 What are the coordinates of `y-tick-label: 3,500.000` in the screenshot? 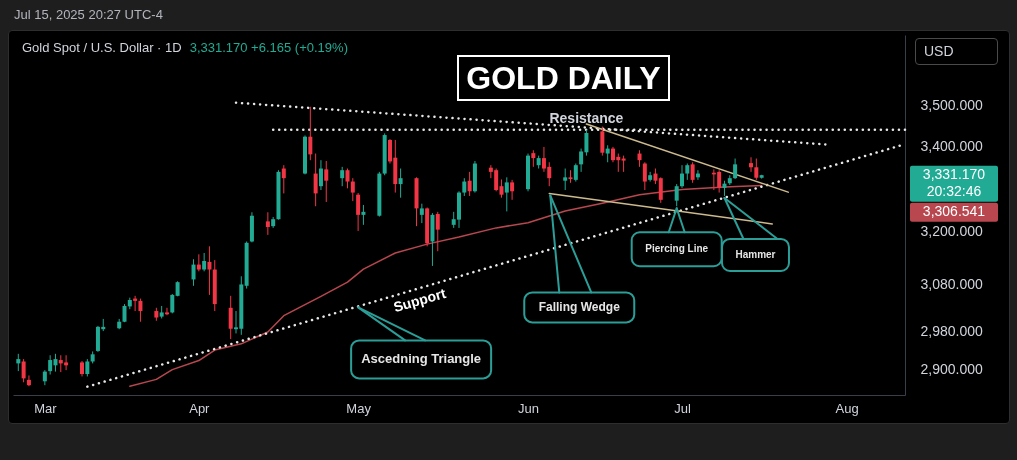 It's located at (951, 105).